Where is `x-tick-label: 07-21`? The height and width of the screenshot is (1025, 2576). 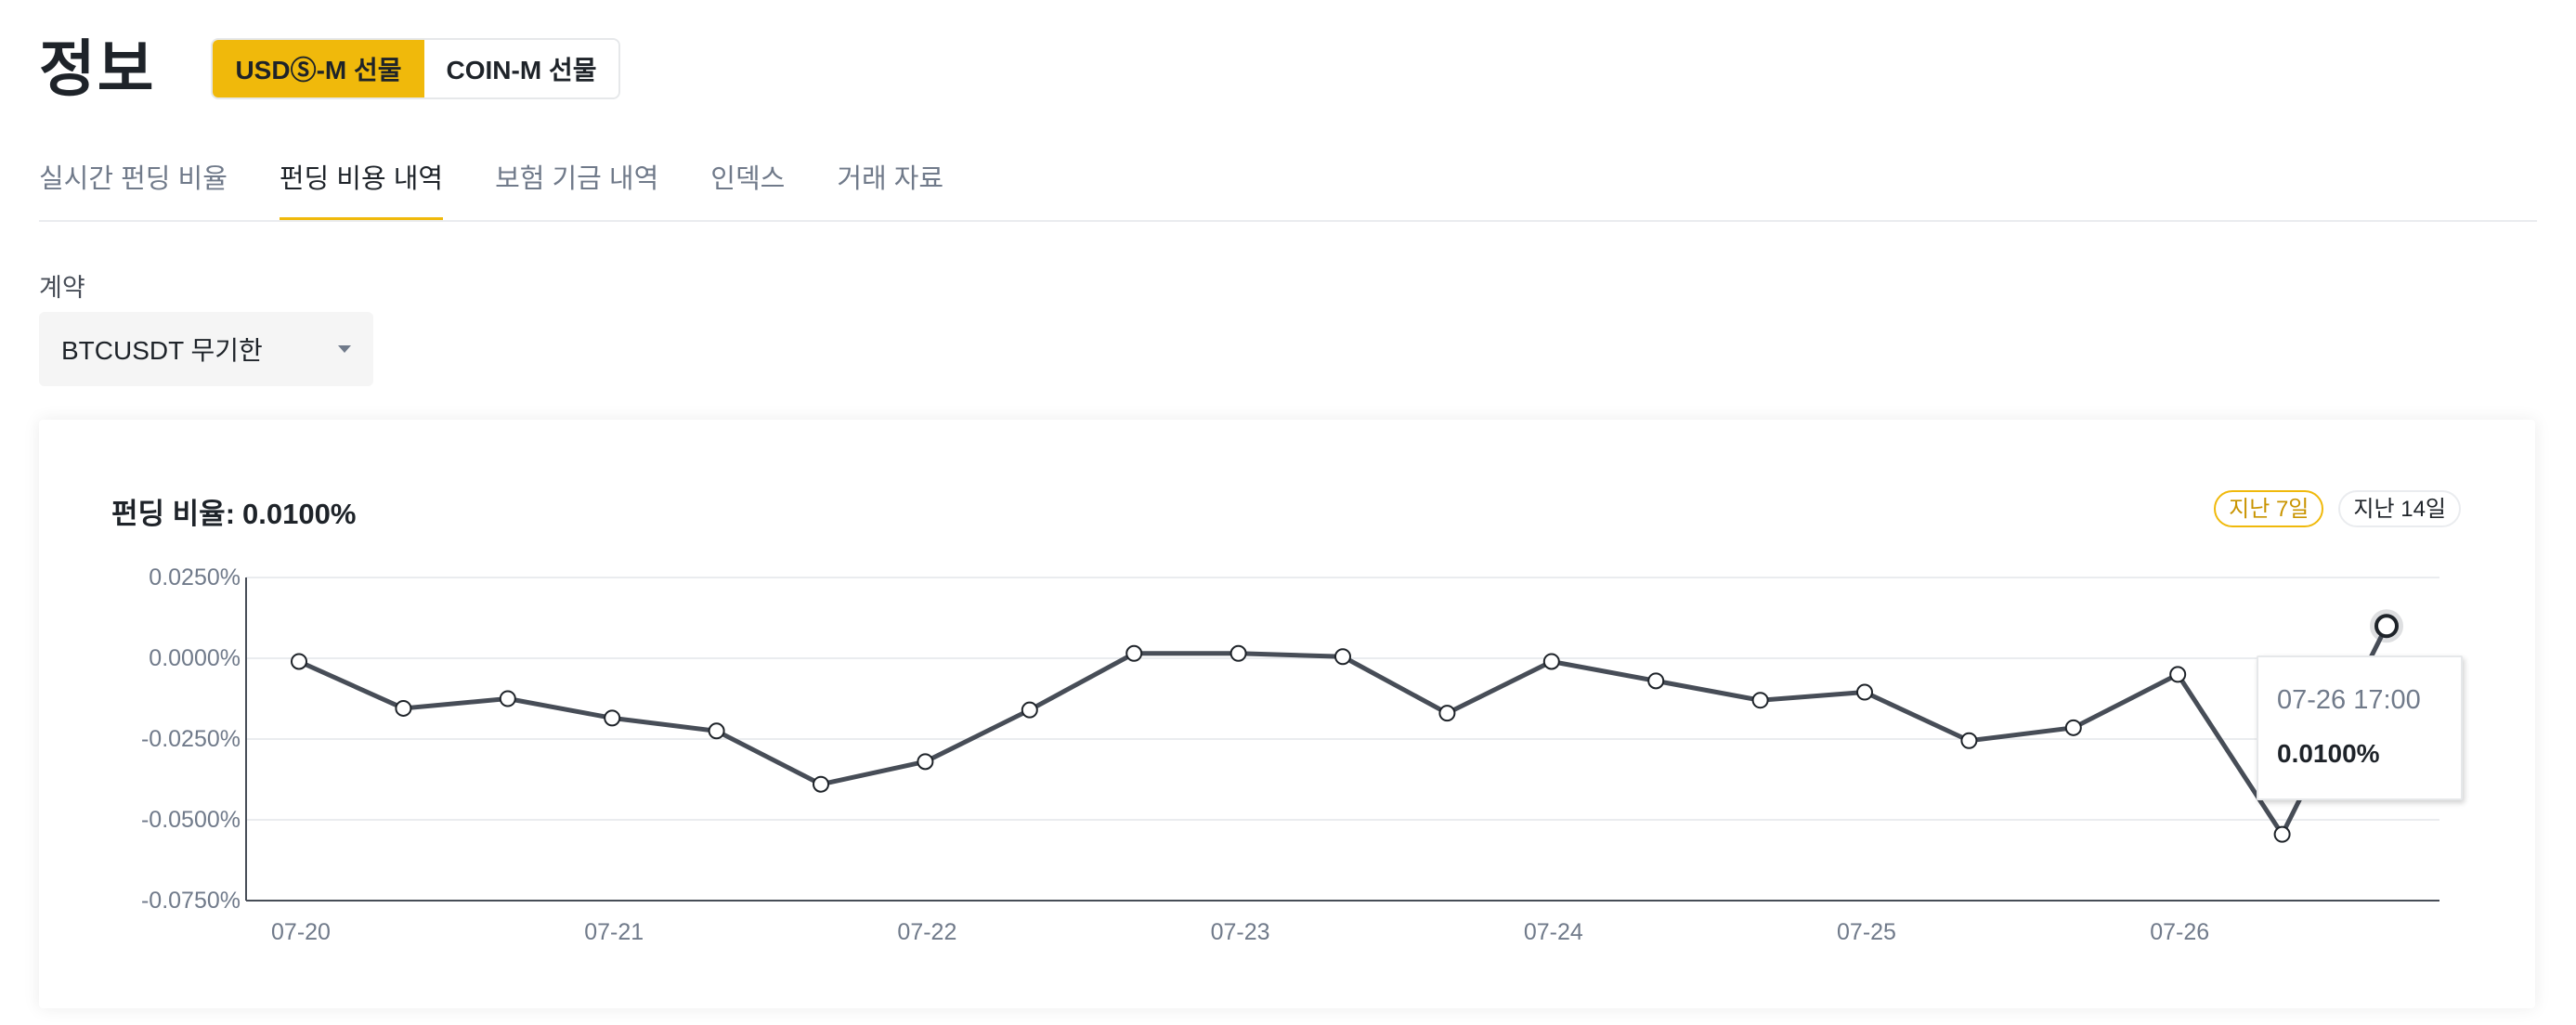
x-tick-label: 07-21 is located at coordinates (614, 932).